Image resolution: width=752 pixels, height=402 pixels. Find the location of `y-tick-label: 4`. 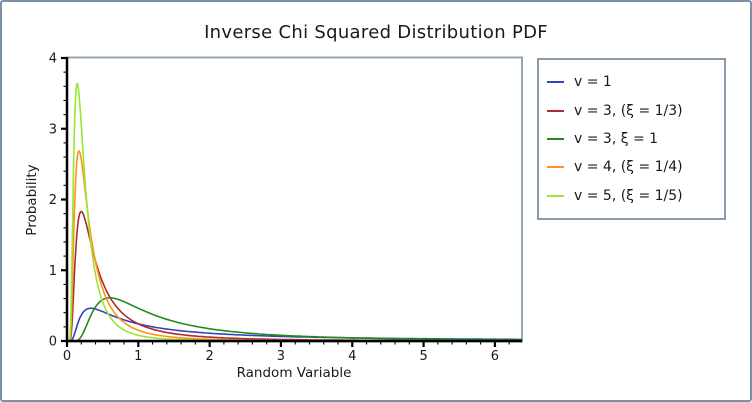

y-tick-label: 4 is located at coordinates (53, 59).